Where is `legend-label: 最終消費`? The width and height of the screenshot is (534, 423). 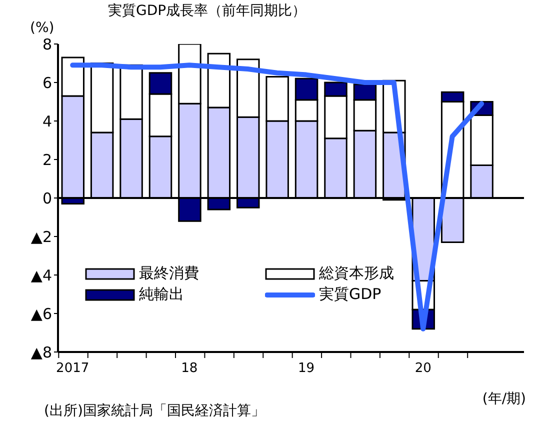 legend-label: 最終消費 is located at coordinates (169, 273).